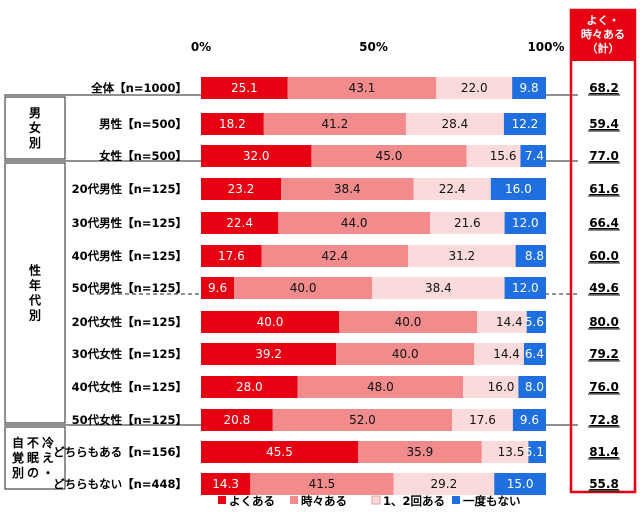 The image size is (640, 512). What do you see at coordinates (237, 420) in the screenshot?
I see `data-label: 20.8` at bounding box center [237, 420].